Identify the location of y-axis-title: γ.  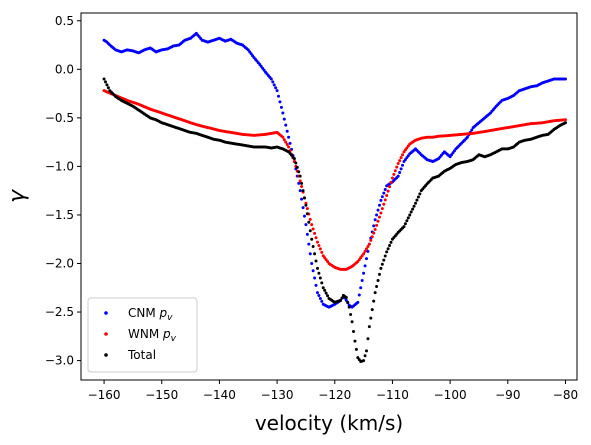
(17, 196).